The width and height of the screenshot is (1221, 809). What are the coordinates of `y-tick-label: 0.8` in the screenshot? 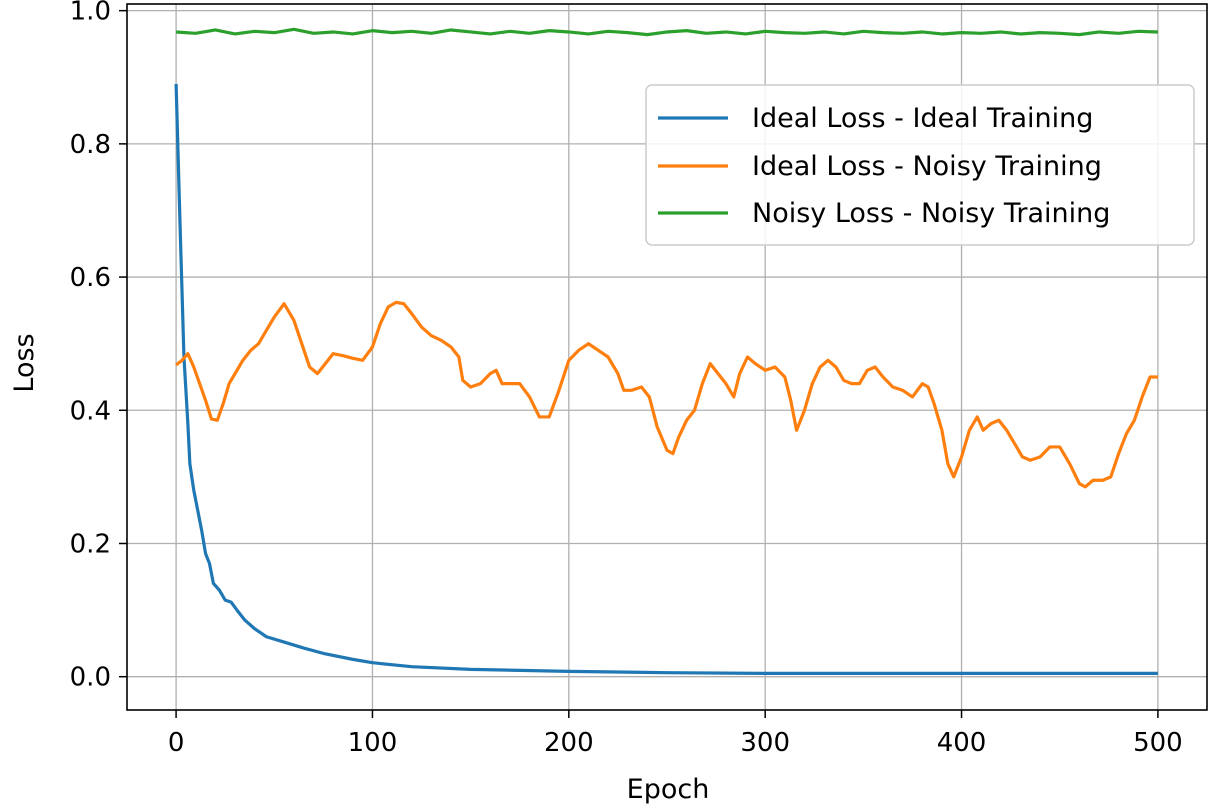 It's located at (90, 145).